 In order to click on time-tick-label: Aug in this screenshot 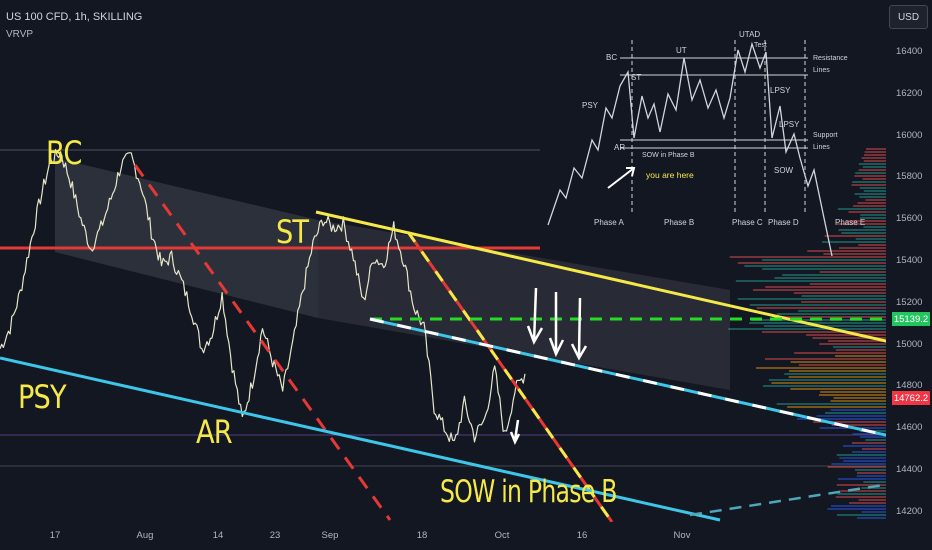, I will do `click(145, 535)`.